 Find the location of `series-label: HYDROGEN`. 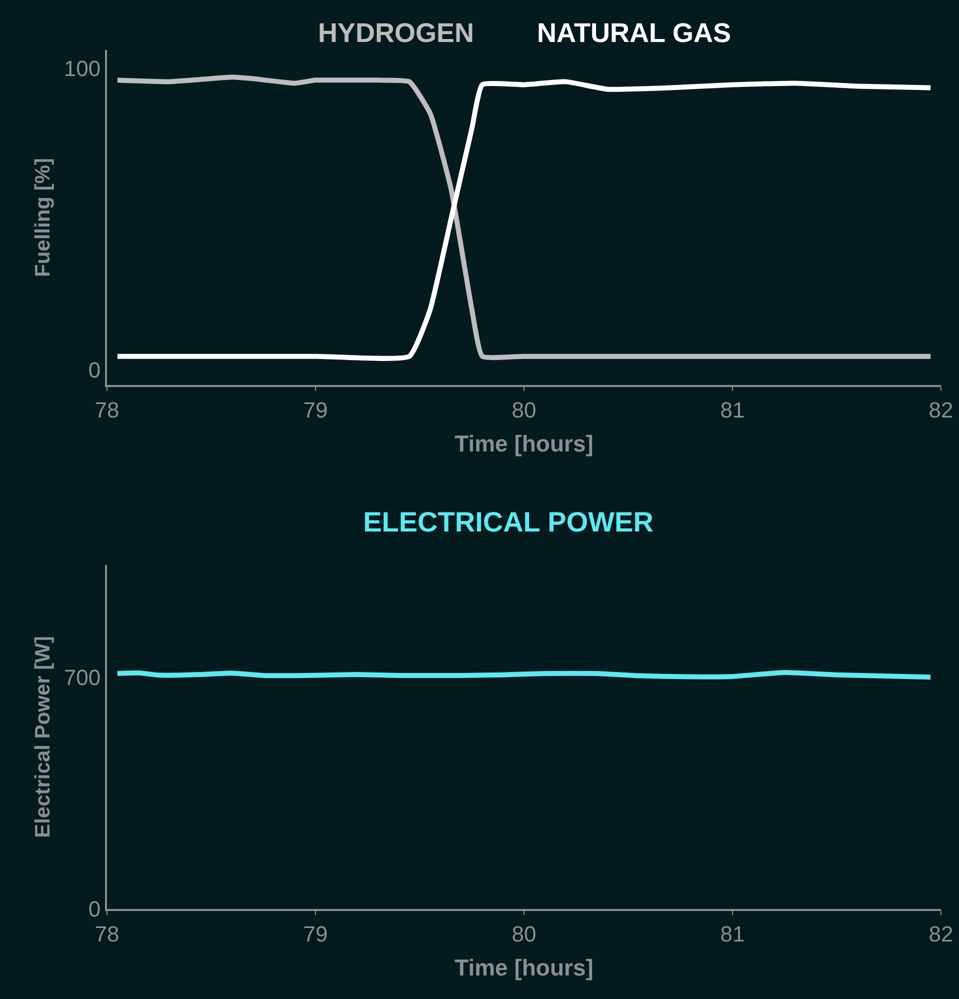

series-label: HYDROGEN is located at coordinates (396, 33).